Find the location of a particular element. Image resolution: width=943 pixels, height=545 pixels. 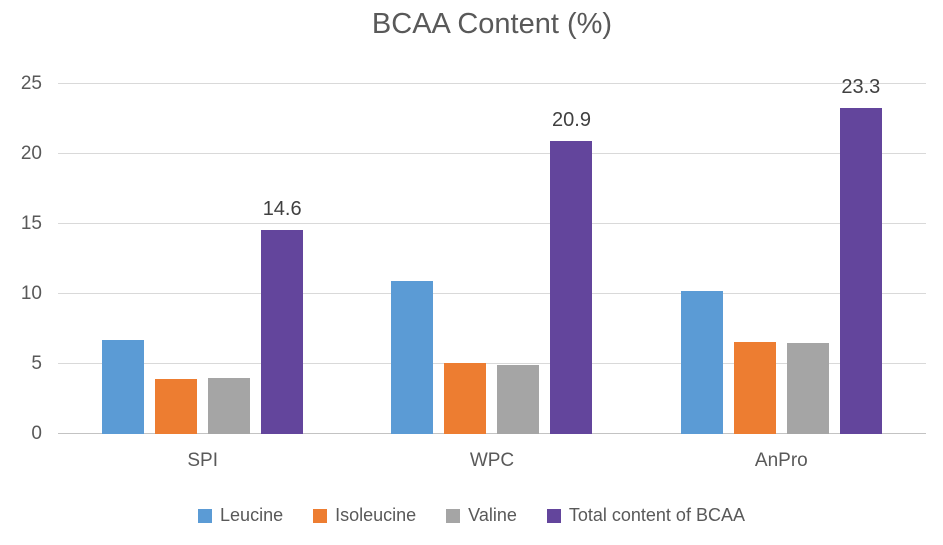

legend-item-leucine: Leucine is located at coordinates (240, 515).